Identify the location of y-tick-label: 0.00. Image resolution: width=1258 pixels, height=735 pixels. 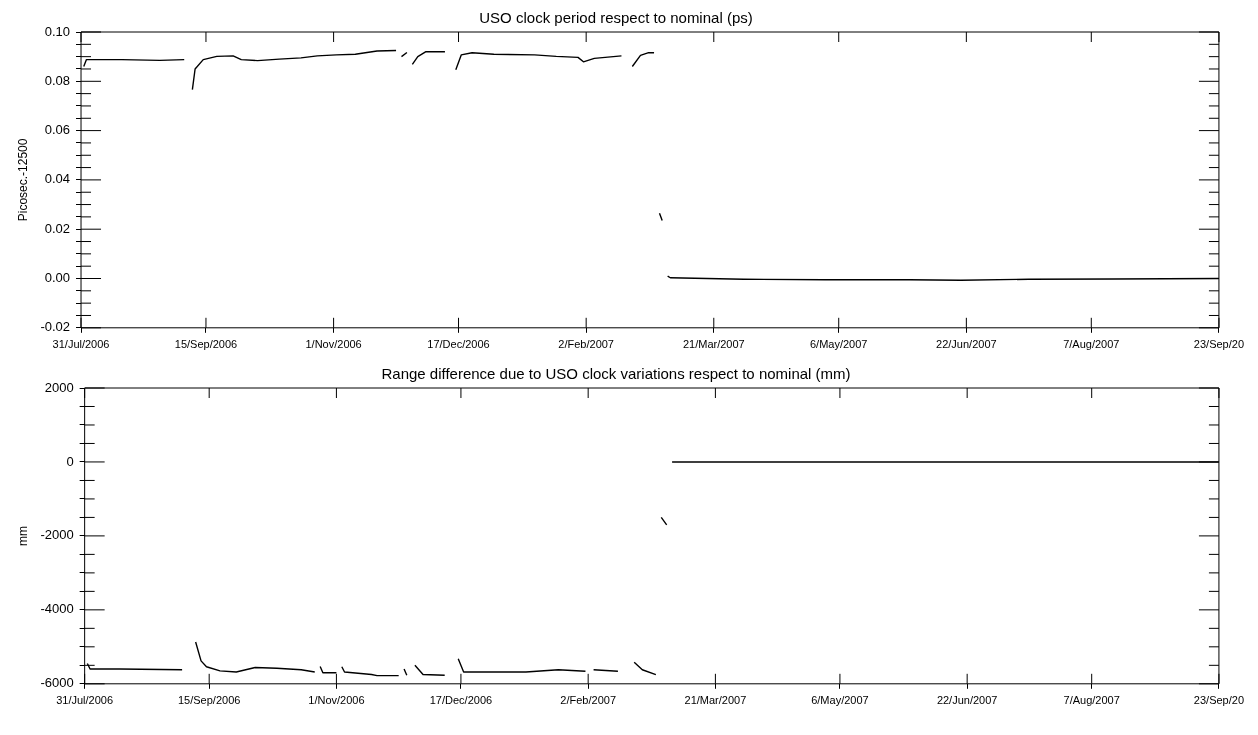
(57, 278).